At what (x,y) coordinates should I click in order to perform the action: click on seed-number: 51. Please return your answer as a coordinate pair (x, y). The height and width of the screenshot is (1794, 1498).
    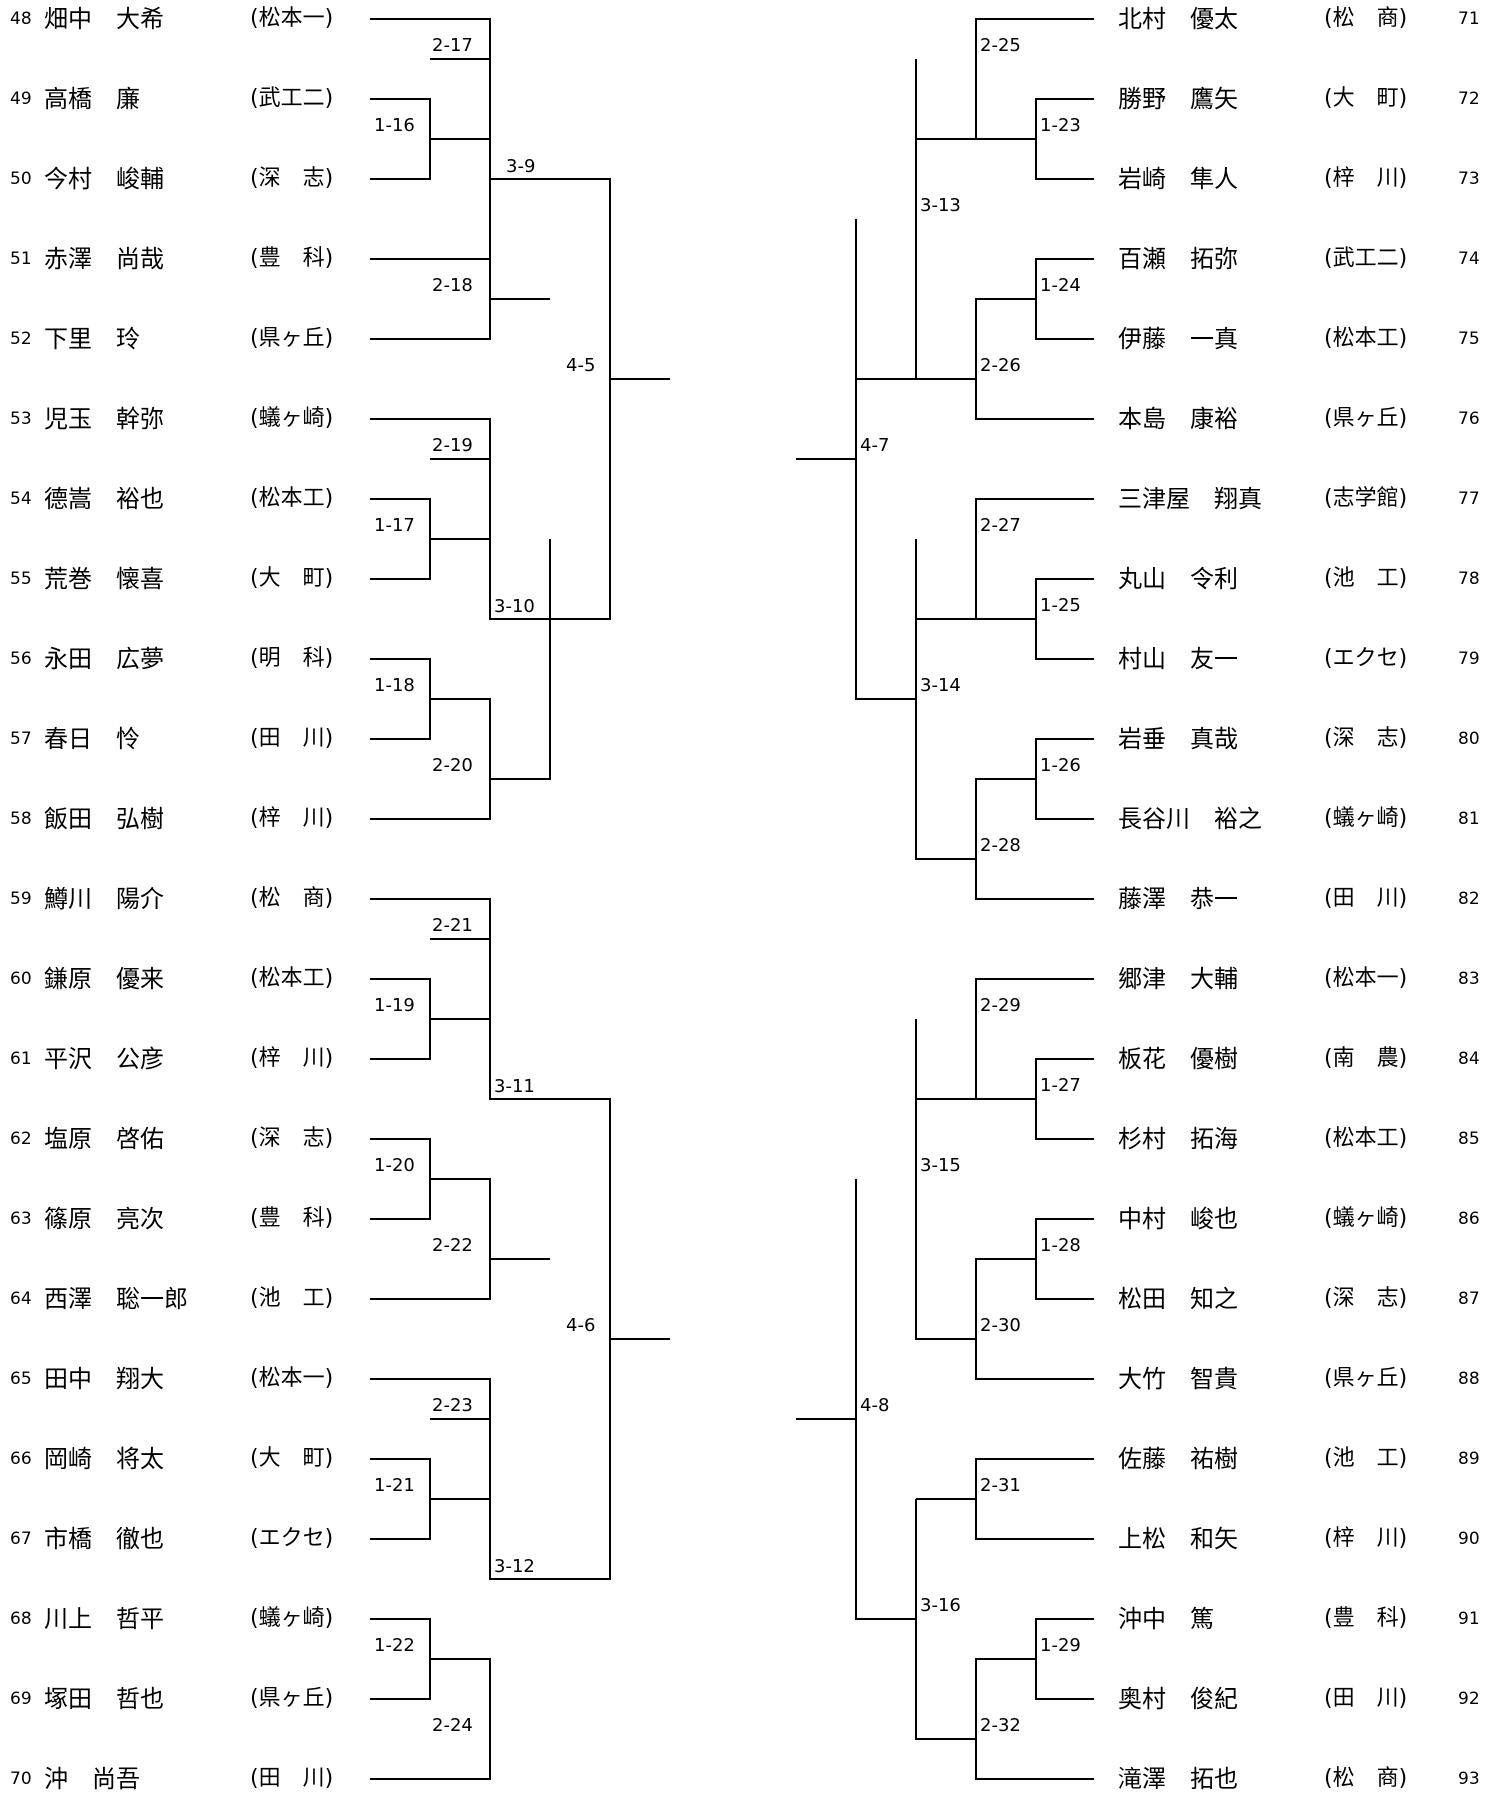
    Looking at the image, I should click on (21, 259).